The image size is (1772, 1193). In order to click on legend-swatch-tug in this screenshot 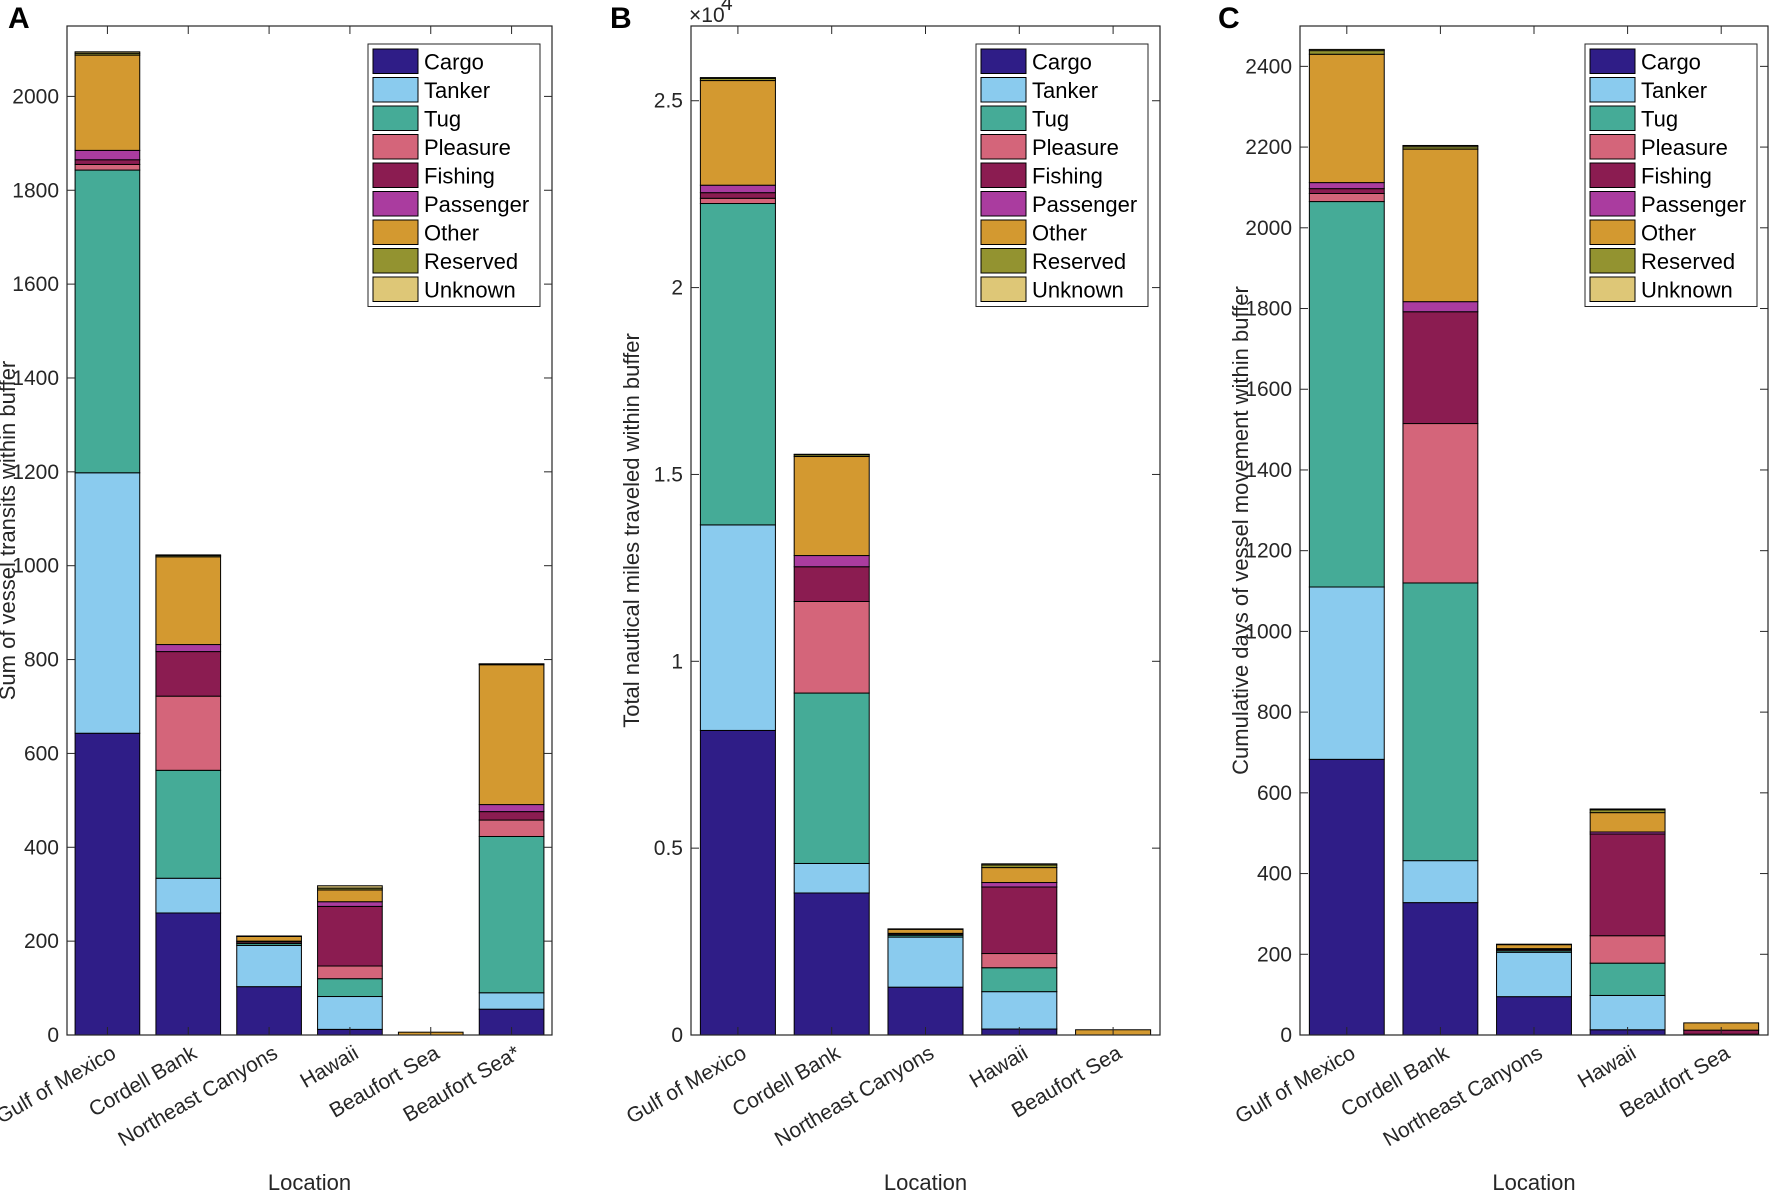, I will do `click(395, 118)`.